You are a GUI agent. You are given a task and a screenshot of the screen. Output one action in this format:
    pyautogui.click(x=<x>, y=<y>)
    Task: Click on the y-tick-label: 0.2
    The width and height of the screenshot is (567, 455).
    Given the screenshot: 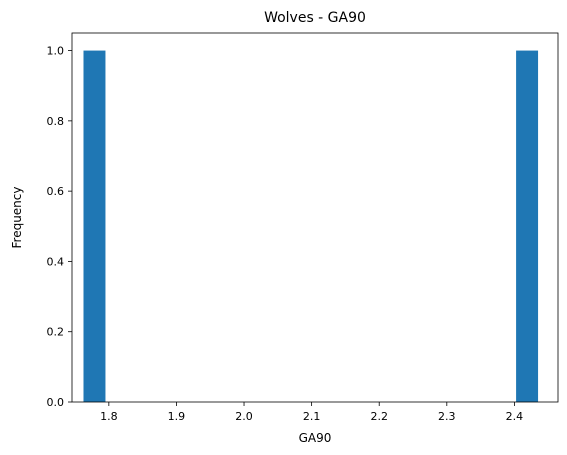 What is the action you would take?
    pyautogui.click(x=56, y=332)
    